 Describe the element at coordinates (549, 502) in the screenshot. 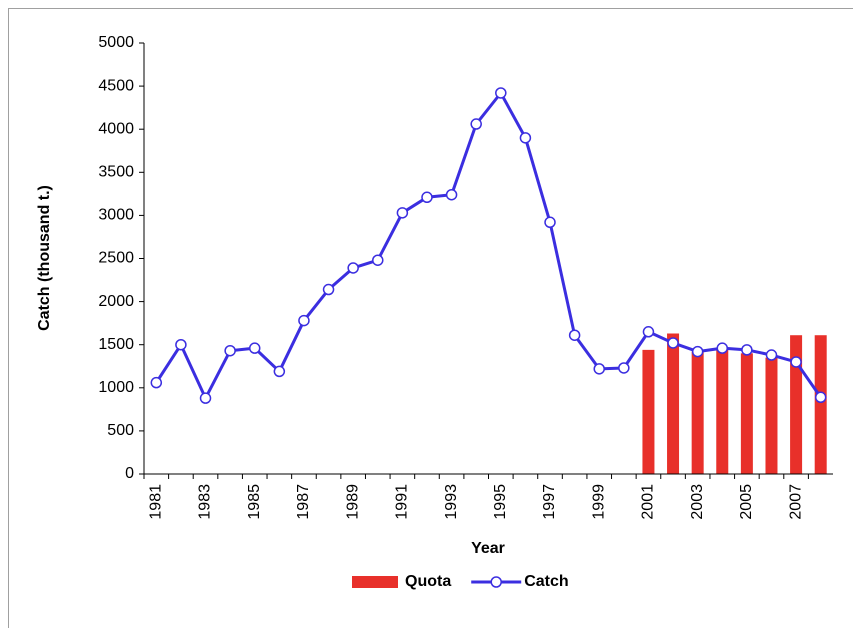

I see `x-tick-label: 1997` at that location.